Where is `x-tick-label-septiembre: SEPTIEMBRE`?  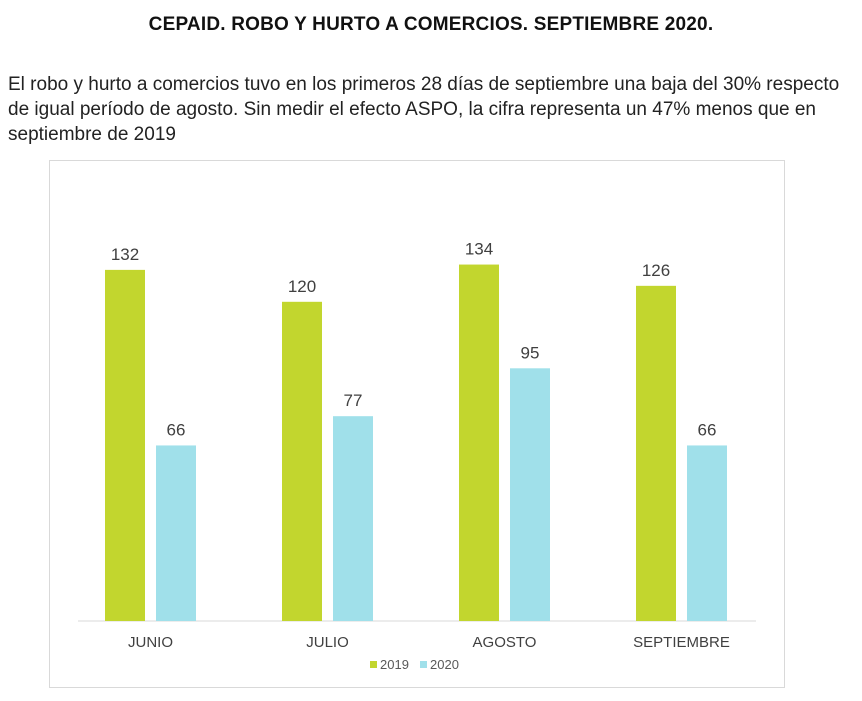
x-tick-label-septiembre: SEPTIEMBRE is located at coordinates (681, 642).